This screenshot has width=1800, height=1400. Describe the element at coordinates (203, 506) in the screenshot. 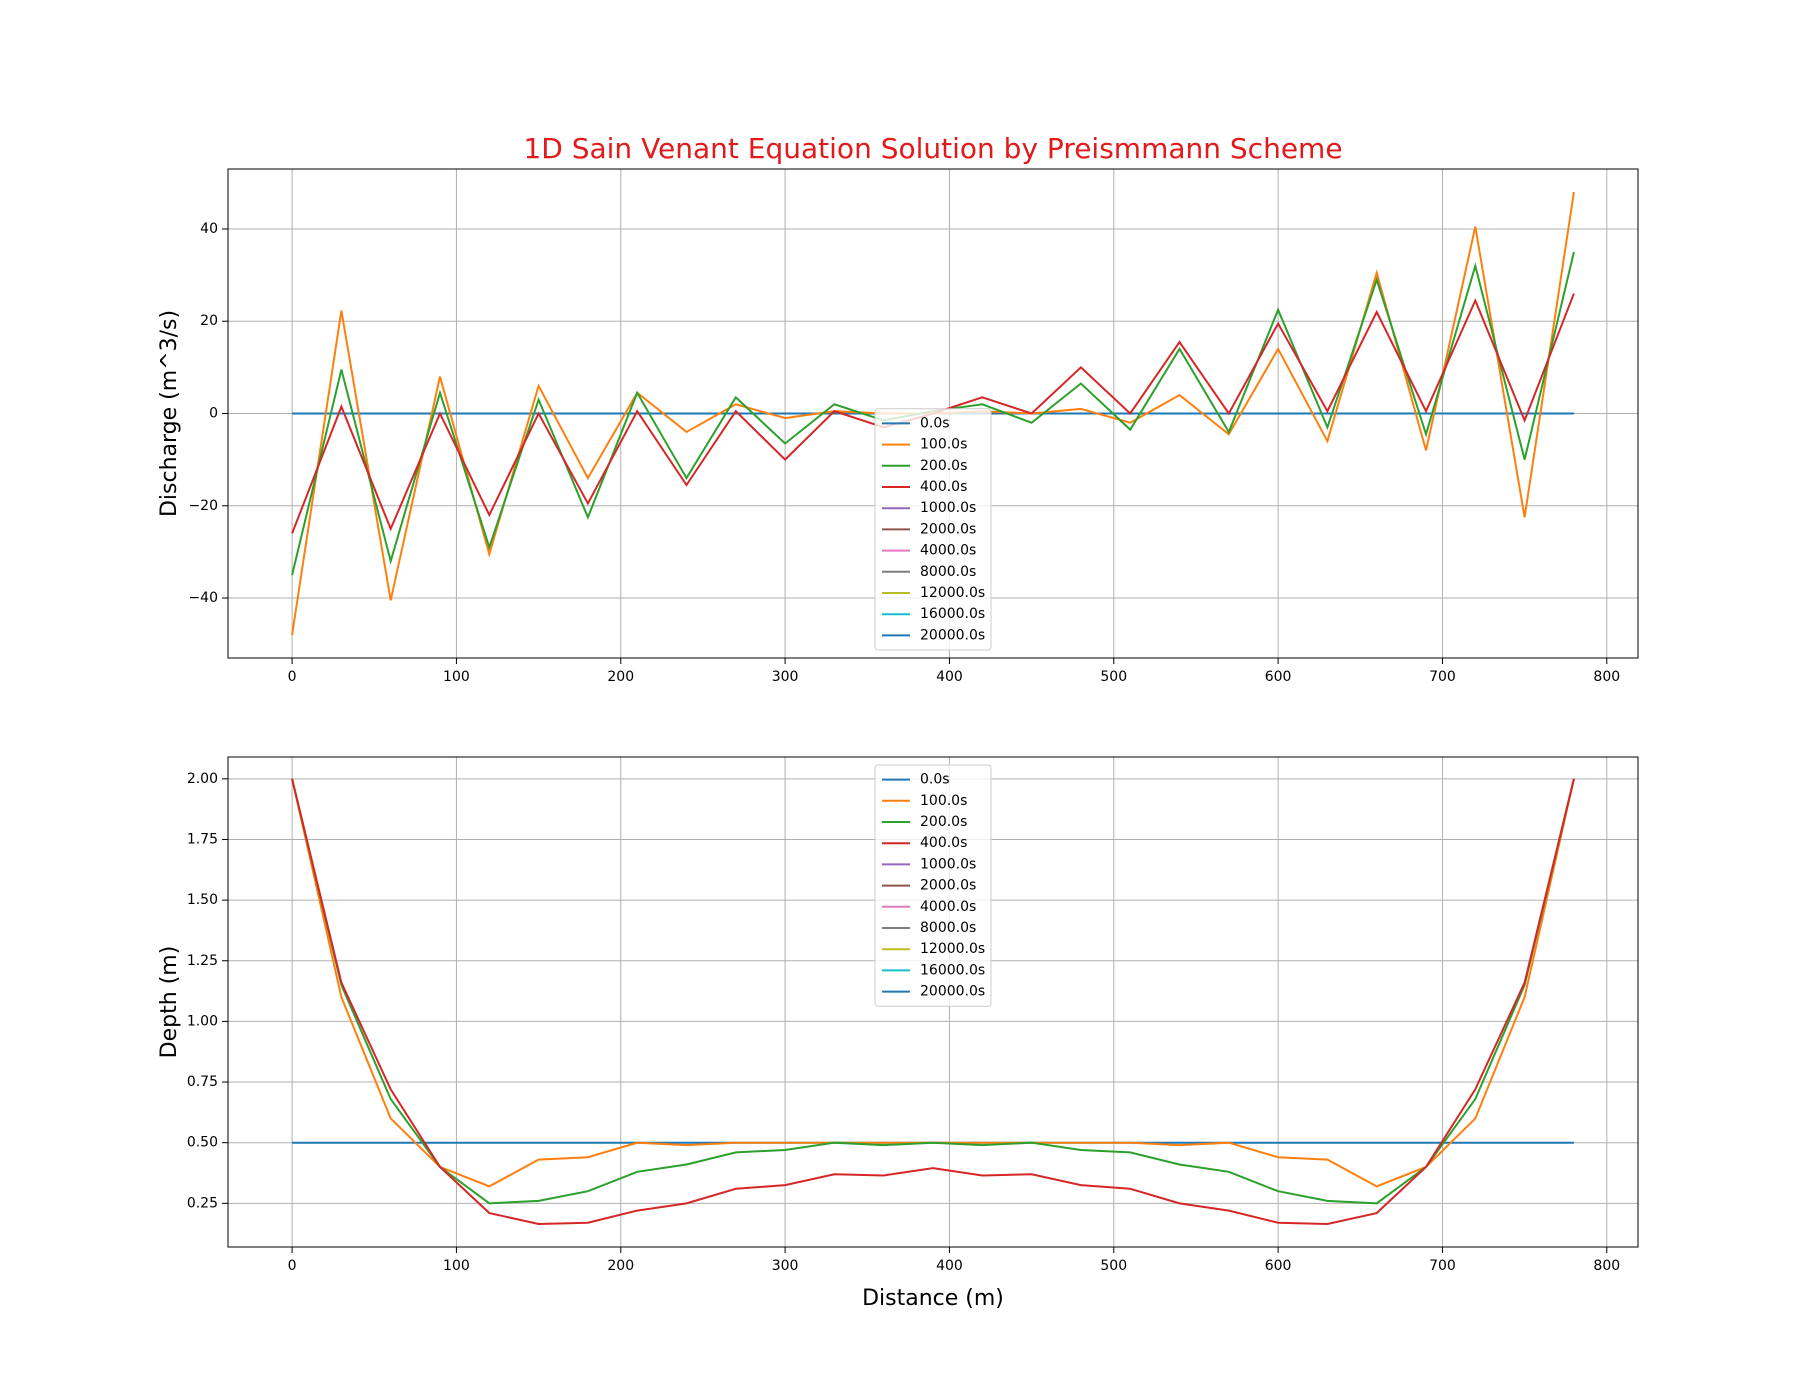

I see `y-tick-label: −20` at that location.